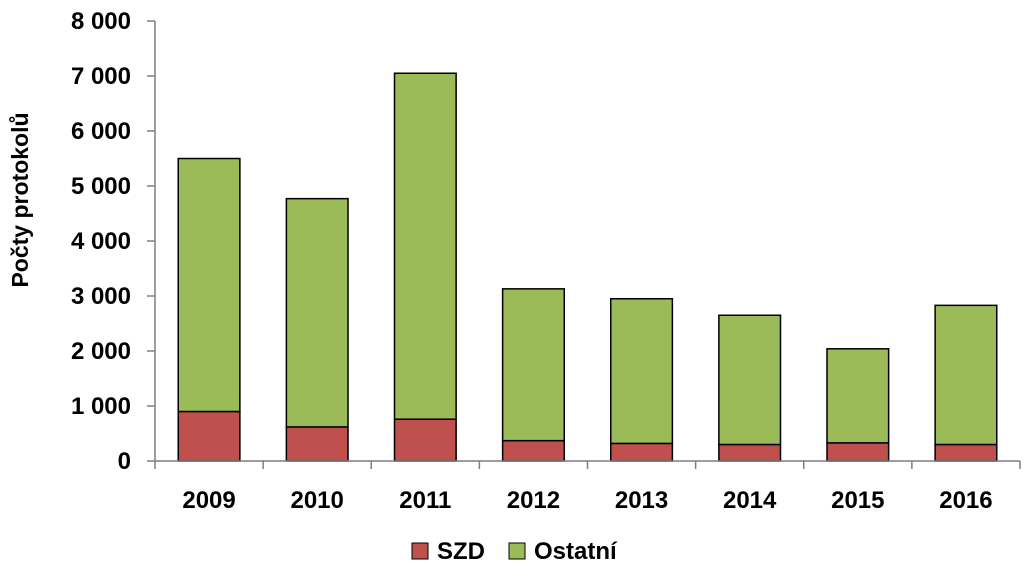 This screenshot has width=1024, height=581. Describe the element at coordinates (858, 452) in the screenshot. I see `bar-szd-2015` at that location.